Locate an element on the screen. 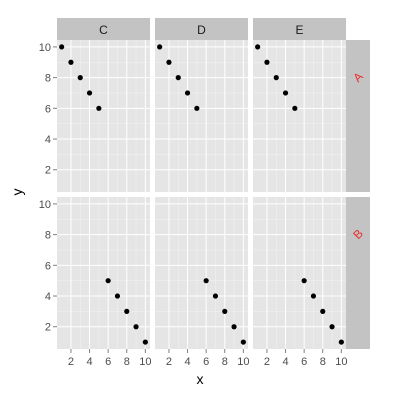 The width and height of the screenshot is (400, 400). panel-B-E is located at coordinates (299, 273).